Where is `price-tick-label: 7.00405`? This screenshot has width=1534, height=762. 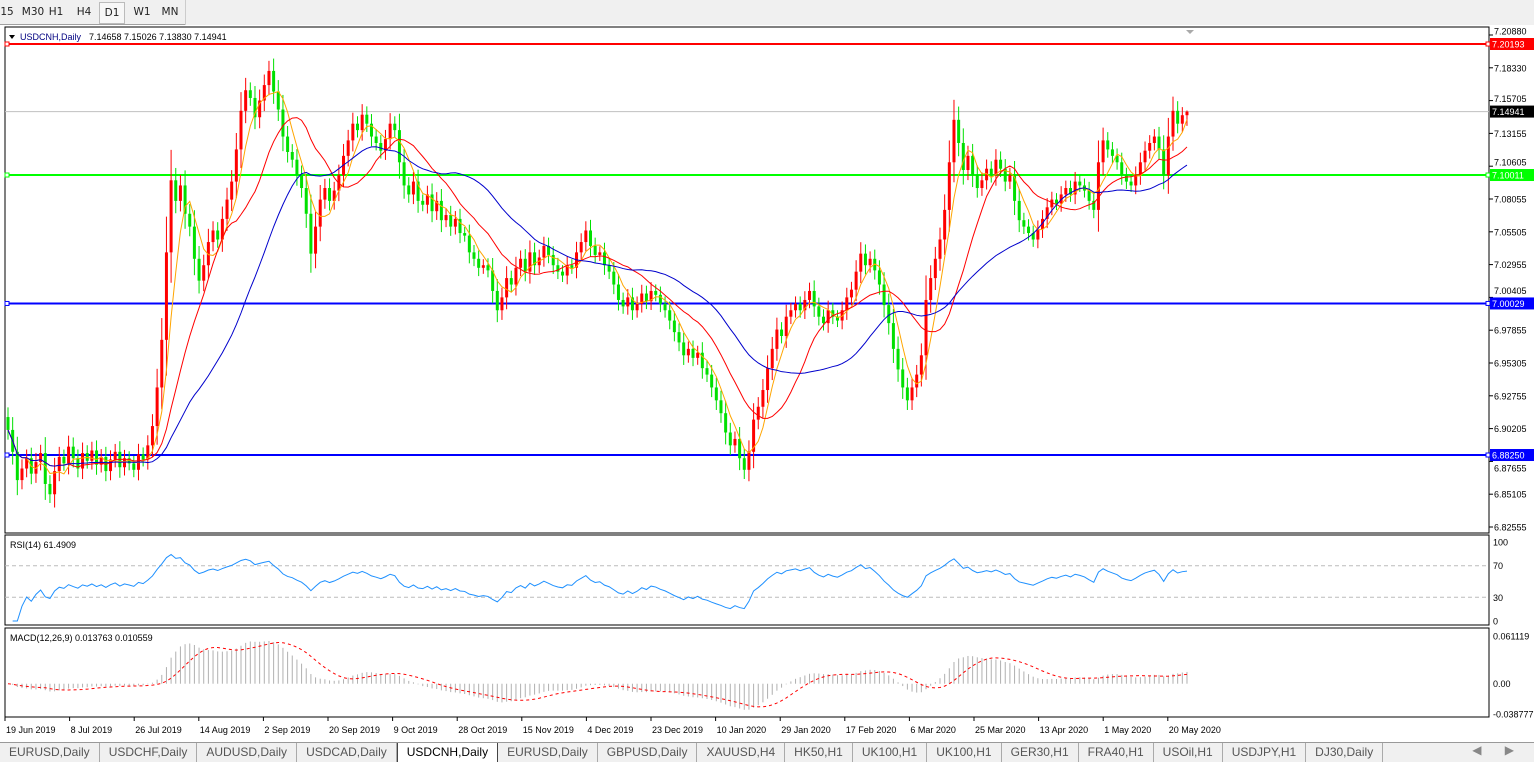
price-tick-label: 7.00405 is located at coordinates (1510, 291).